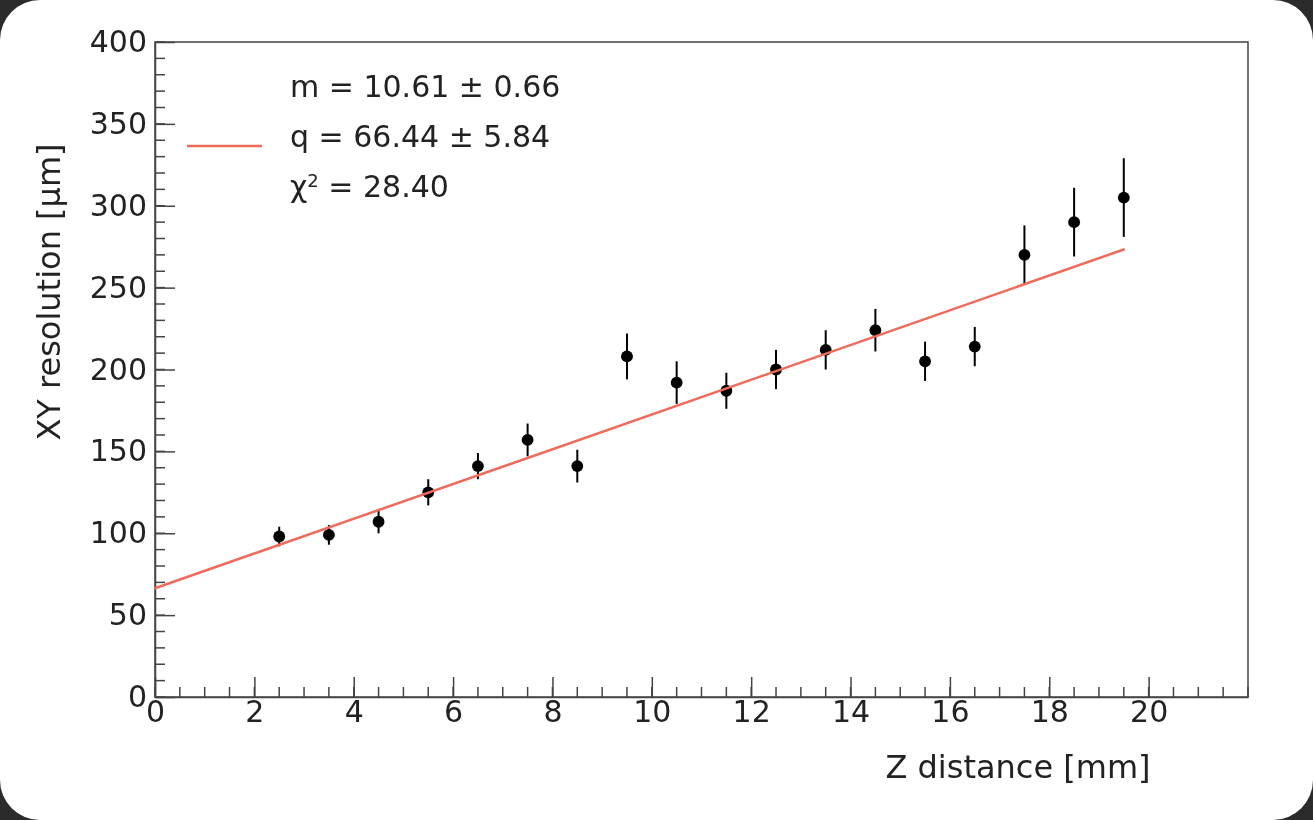  What do you see at coordinates (118, 205) in the screenshot?
I see `y-tick-label: 300` at bounding box center [118, 205].